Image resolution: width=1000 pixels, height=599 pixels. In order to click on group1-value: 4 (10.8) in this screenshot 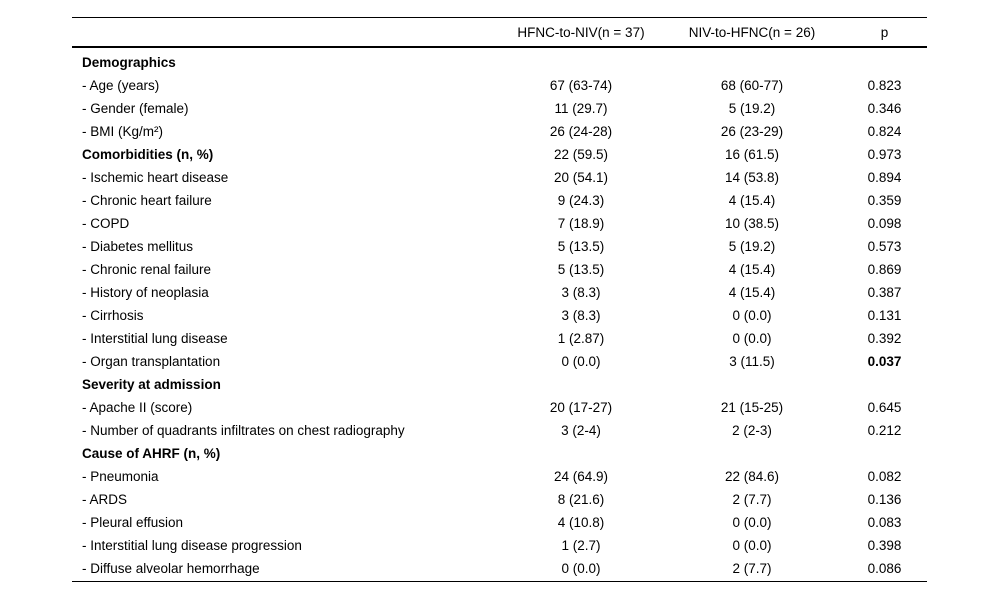, I will do `click(581, 522)`.